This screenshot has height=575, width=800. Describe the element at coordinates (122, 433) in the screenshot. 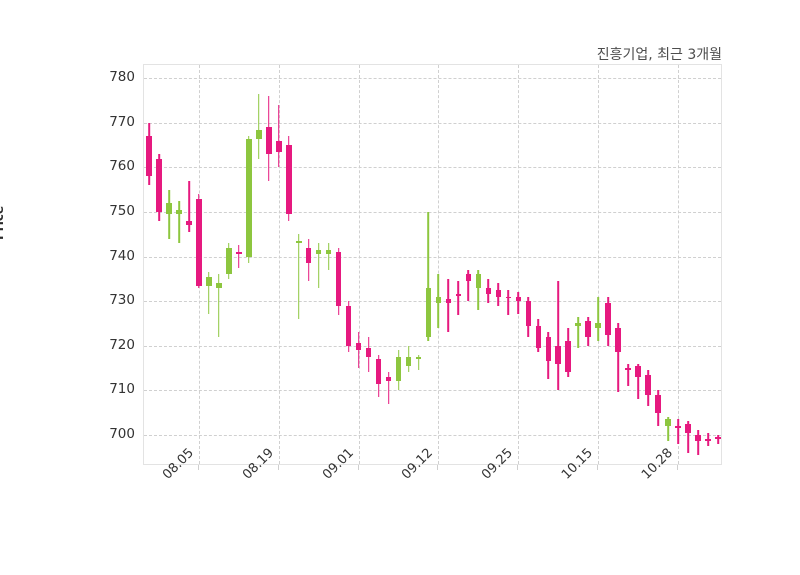

I see `y-tick-label: 700` at that location.